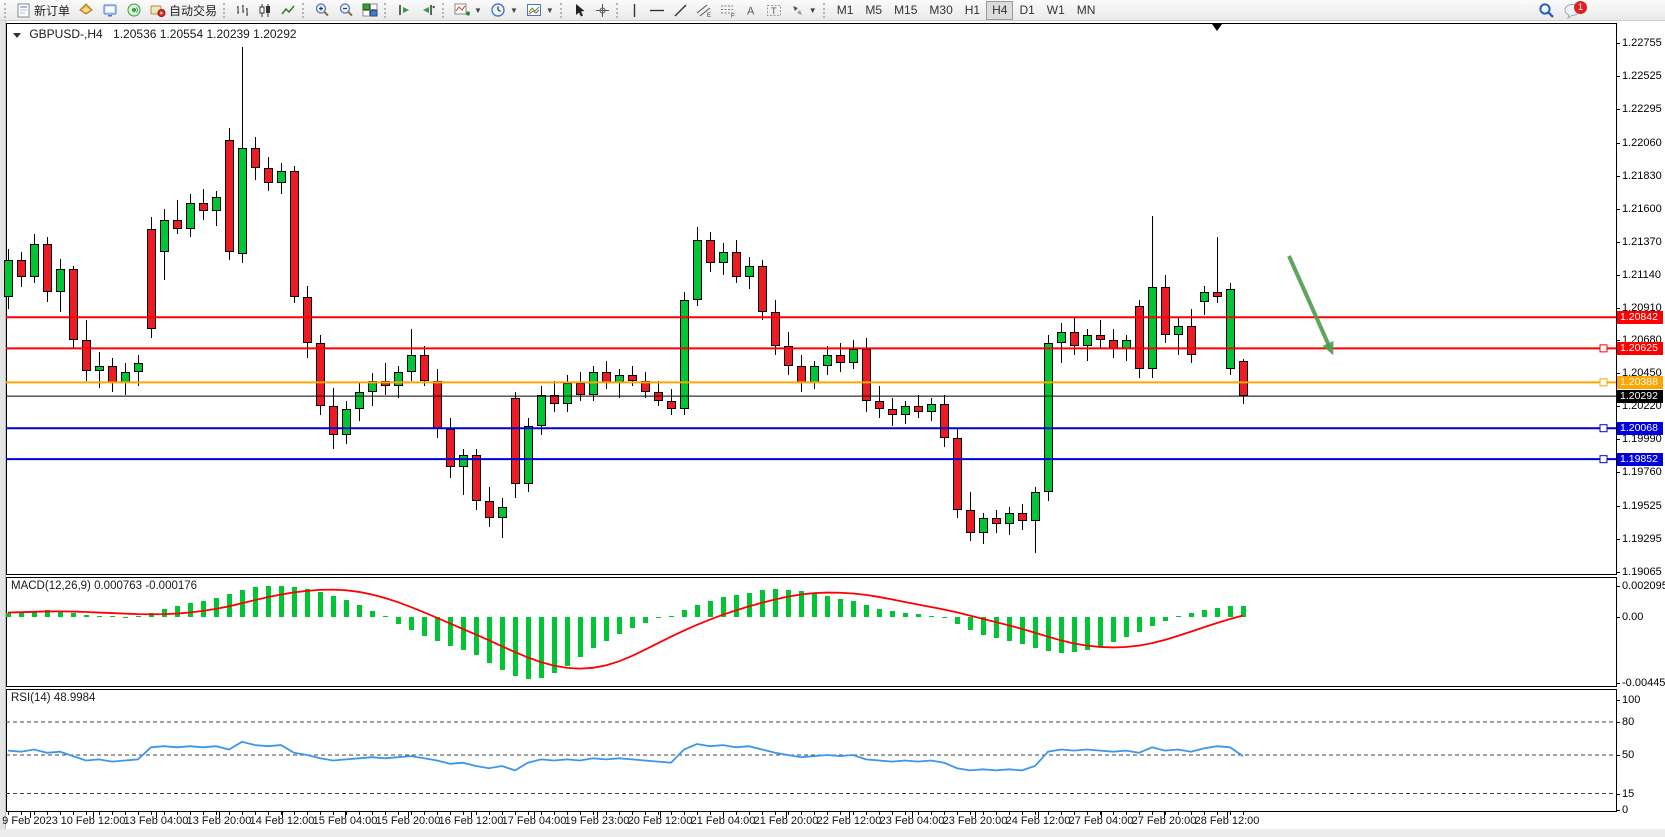 The width and height of the screenshot is (1665, 837). Describe the element at coordinates (52, 10) in the screenshot. I see `new-order-label: 新订单` at that location.